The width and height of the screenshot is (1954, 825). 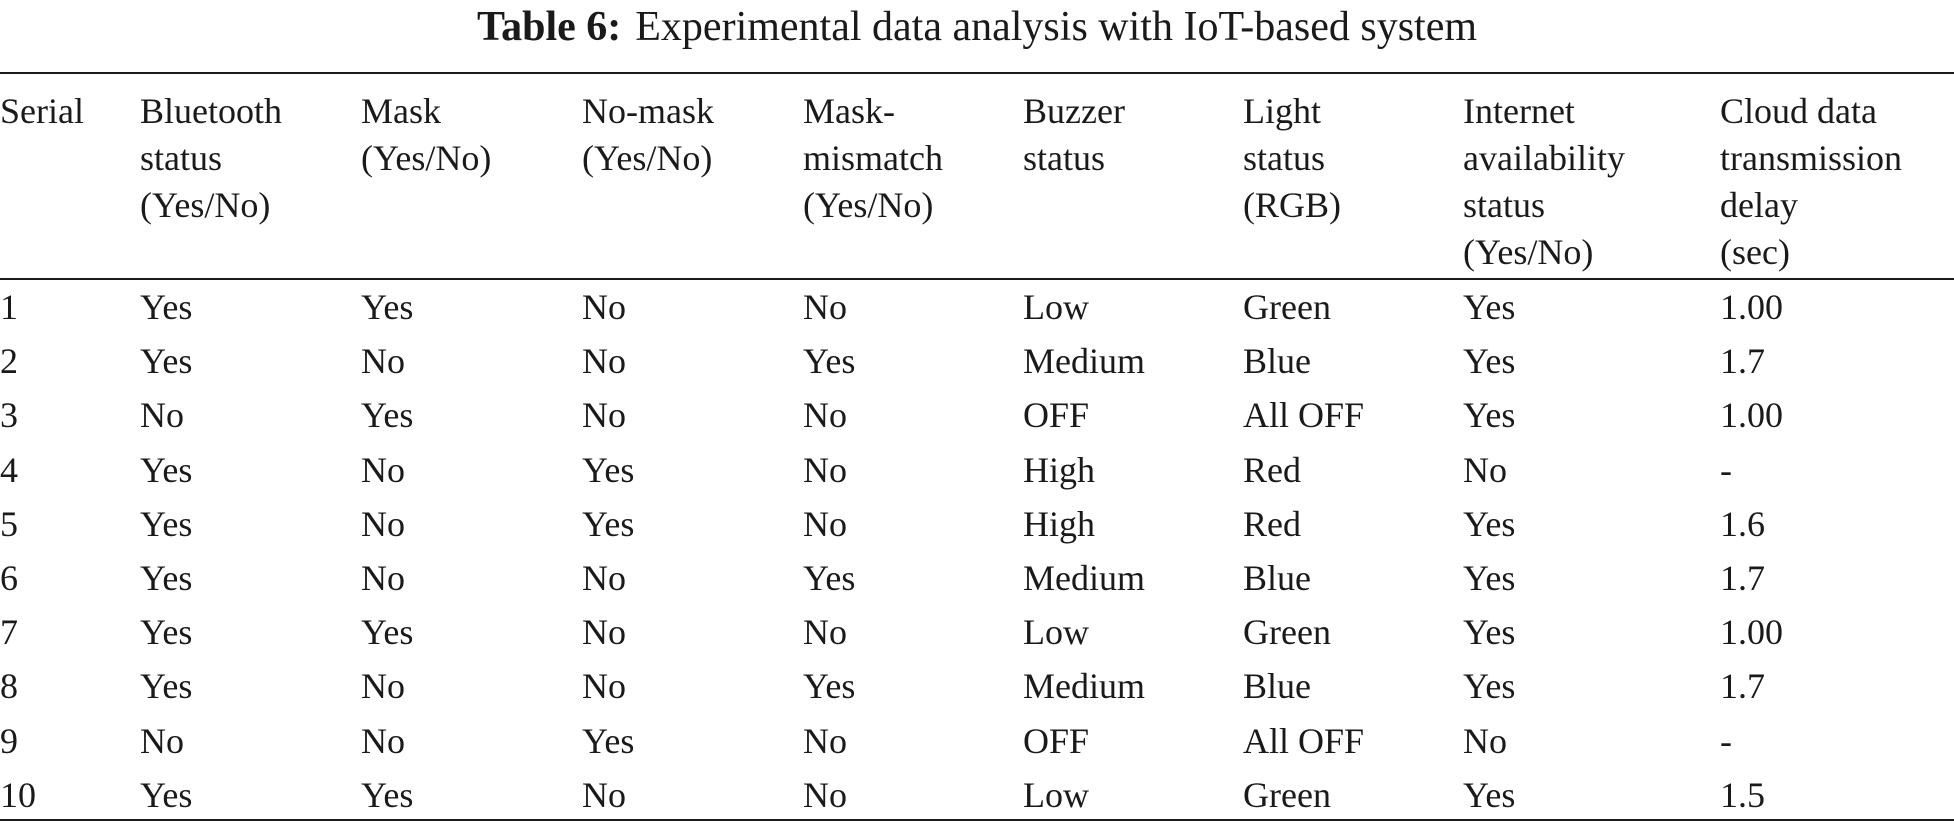 What do you see at coordinates (549, 27) in the screenshot?
I see `table-caption-label: Table 6:` at bounding box center [549, 27].